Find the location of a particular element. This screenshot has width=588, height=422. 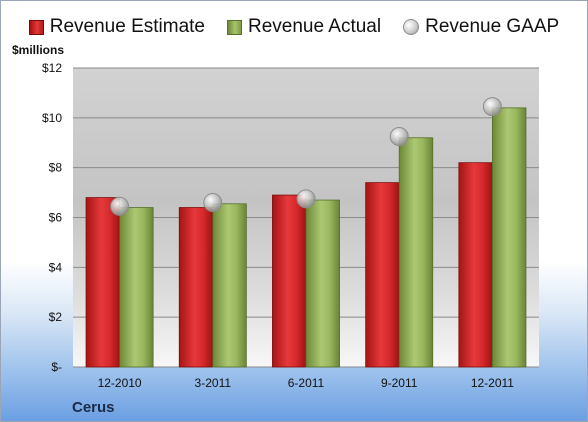

x-tick-label: 6-2011 is located at coordinates (306, 383).